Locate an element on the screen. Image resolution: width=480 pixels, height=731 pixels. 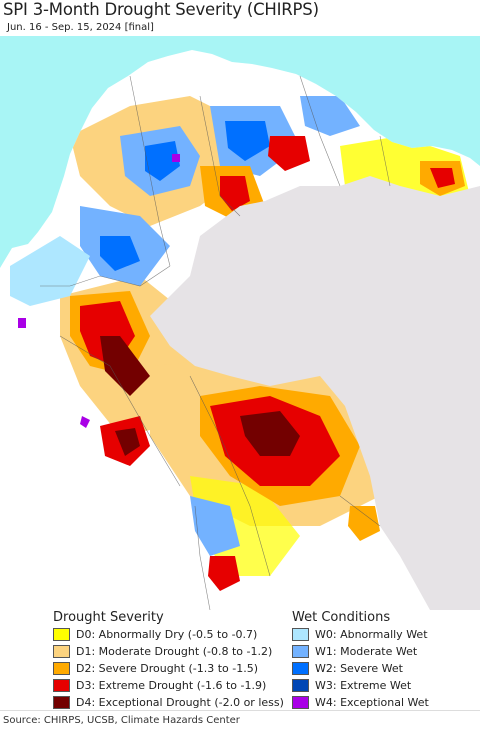
w4-swatch is located at coordinates (300, 702).